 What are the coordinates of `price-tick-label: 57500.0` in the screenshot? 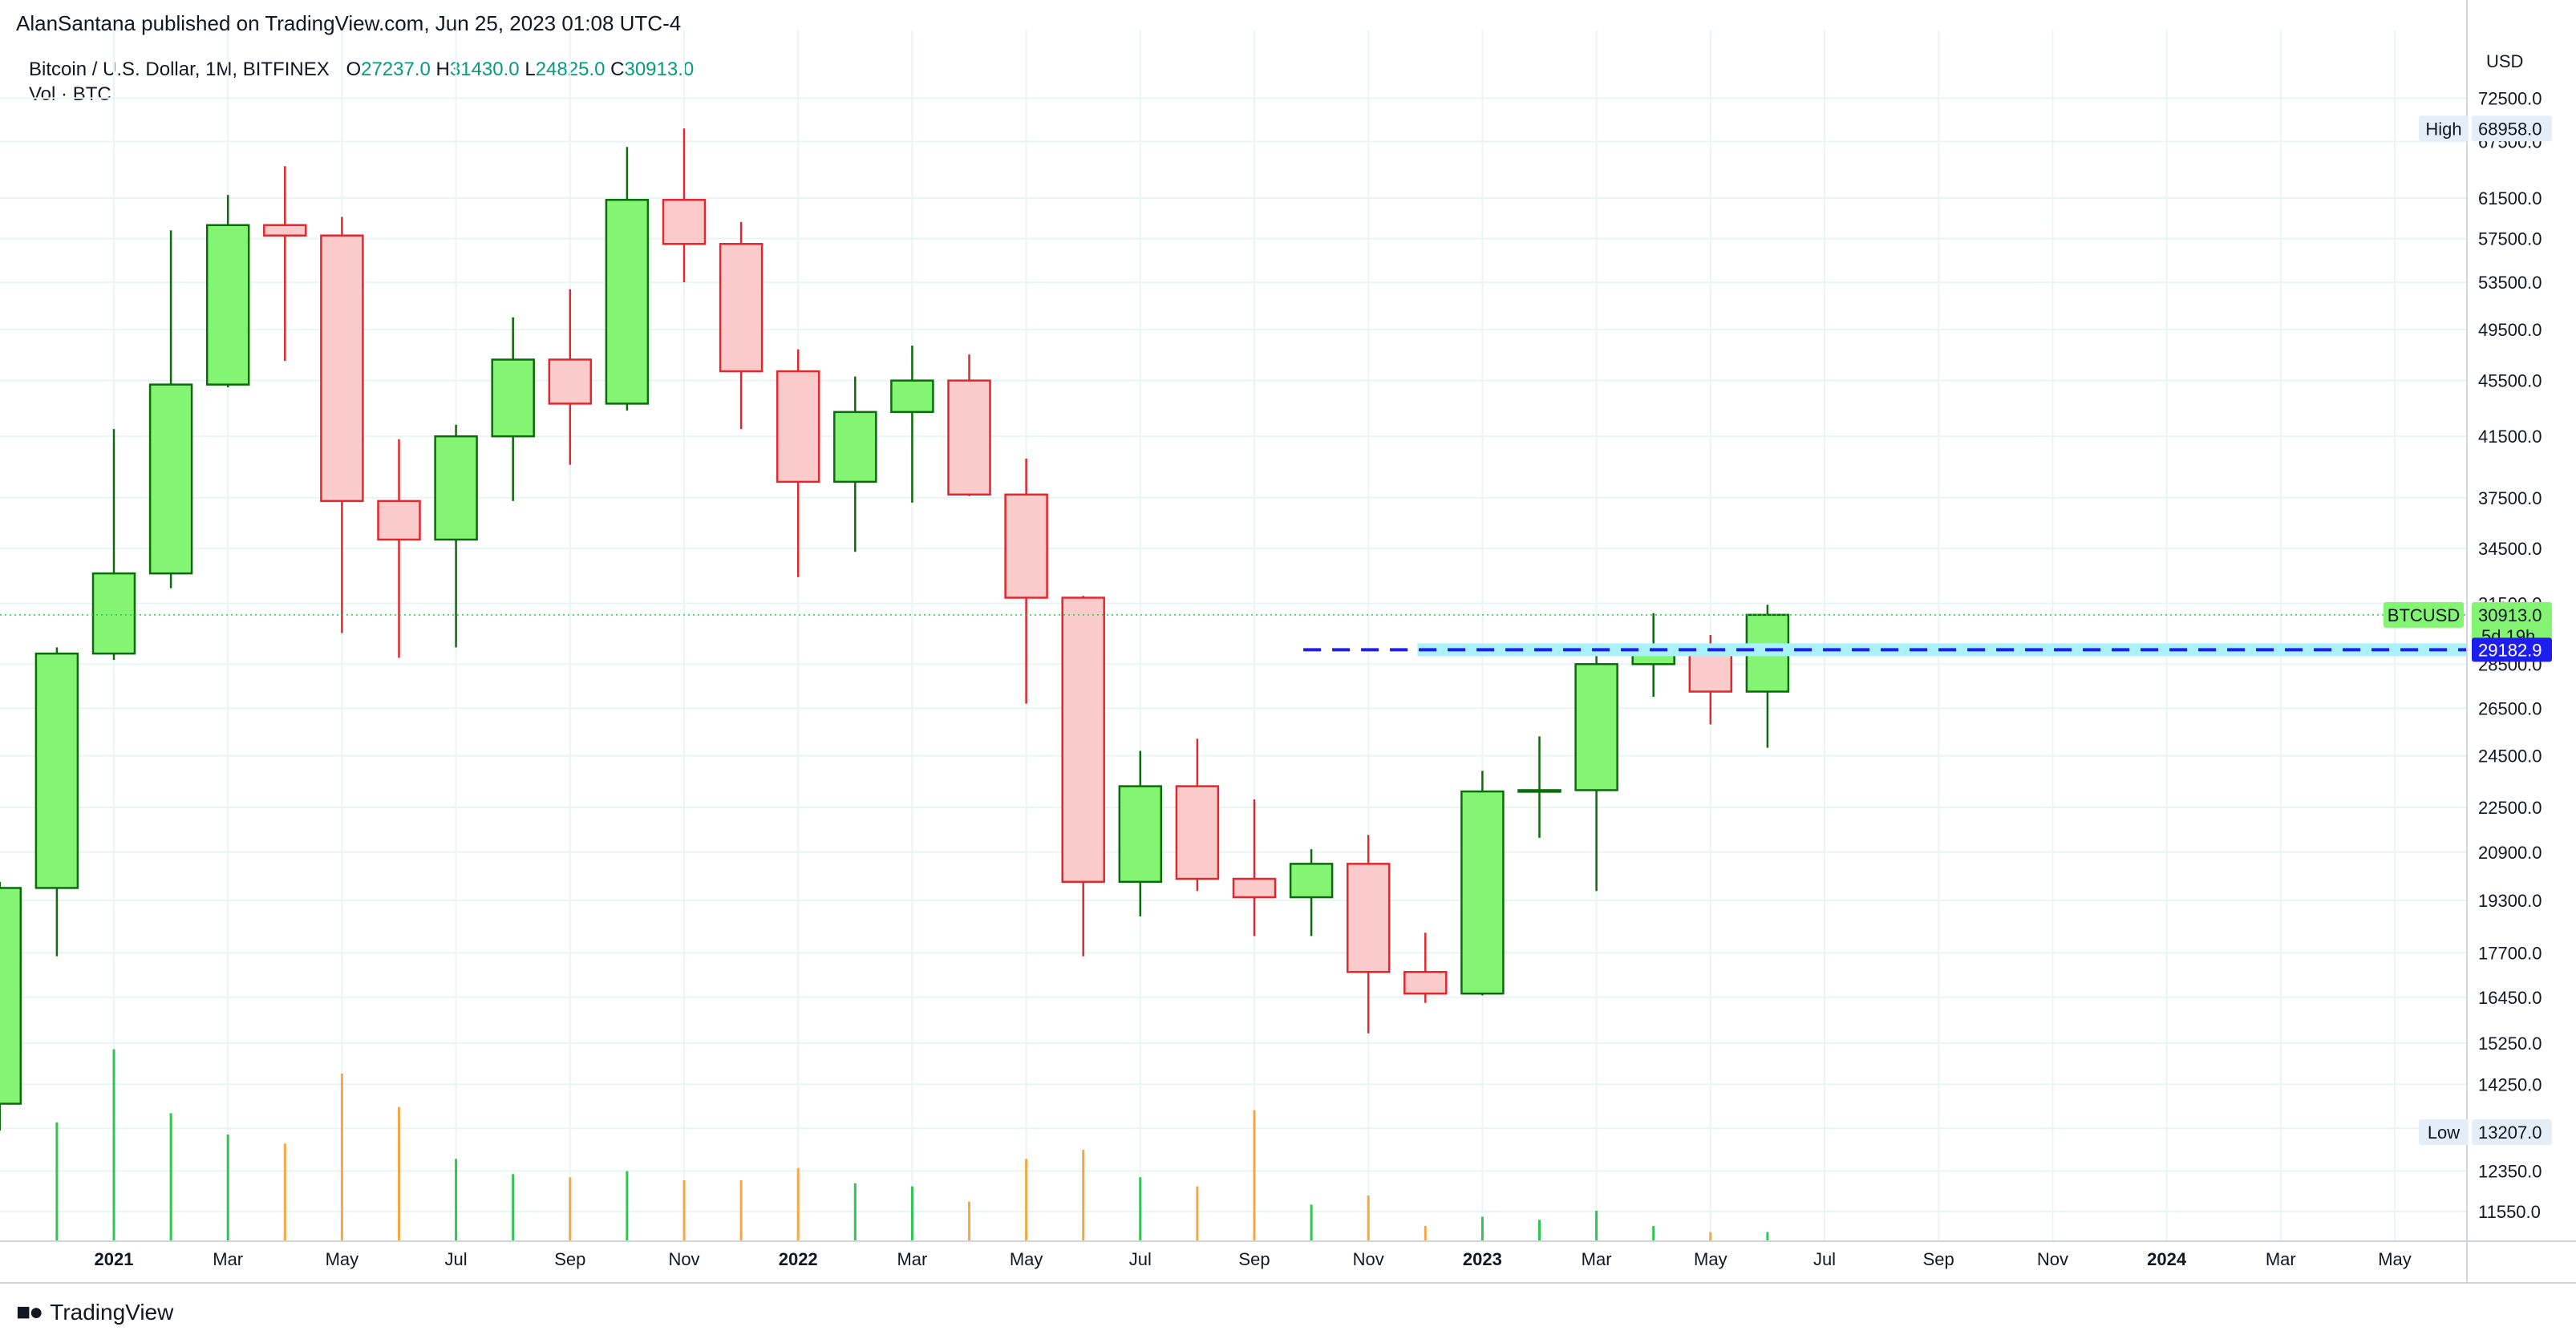 It's located at (2510, 239).